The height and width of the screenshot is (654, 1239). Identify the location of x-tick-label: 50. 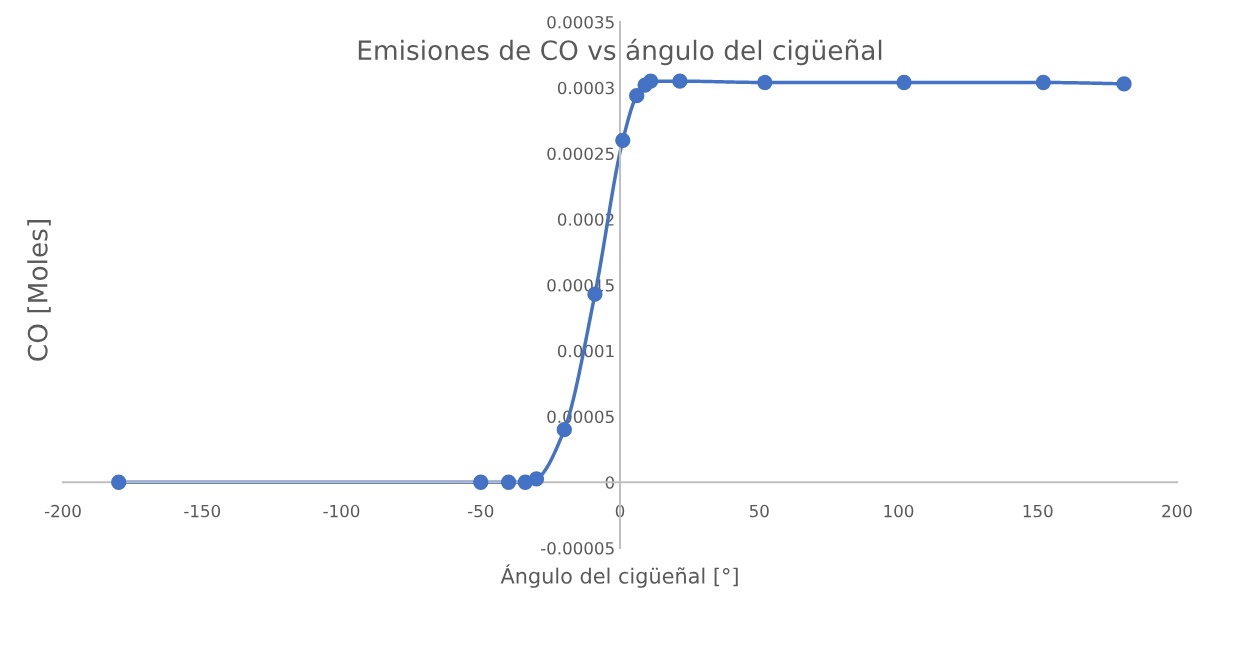
(759, 511).